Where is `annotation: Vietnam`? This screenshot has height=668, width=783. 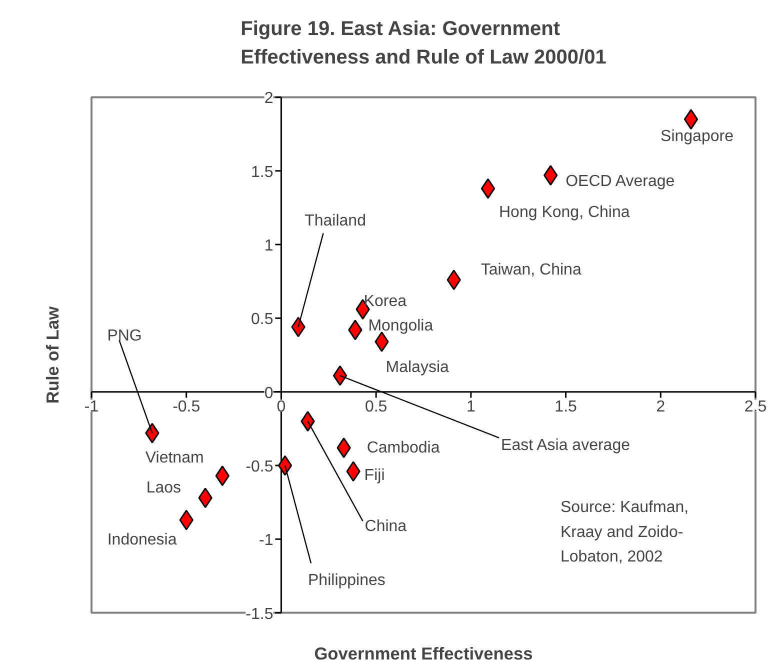
annotation: Vietnam is located at coordinates (174, 457).